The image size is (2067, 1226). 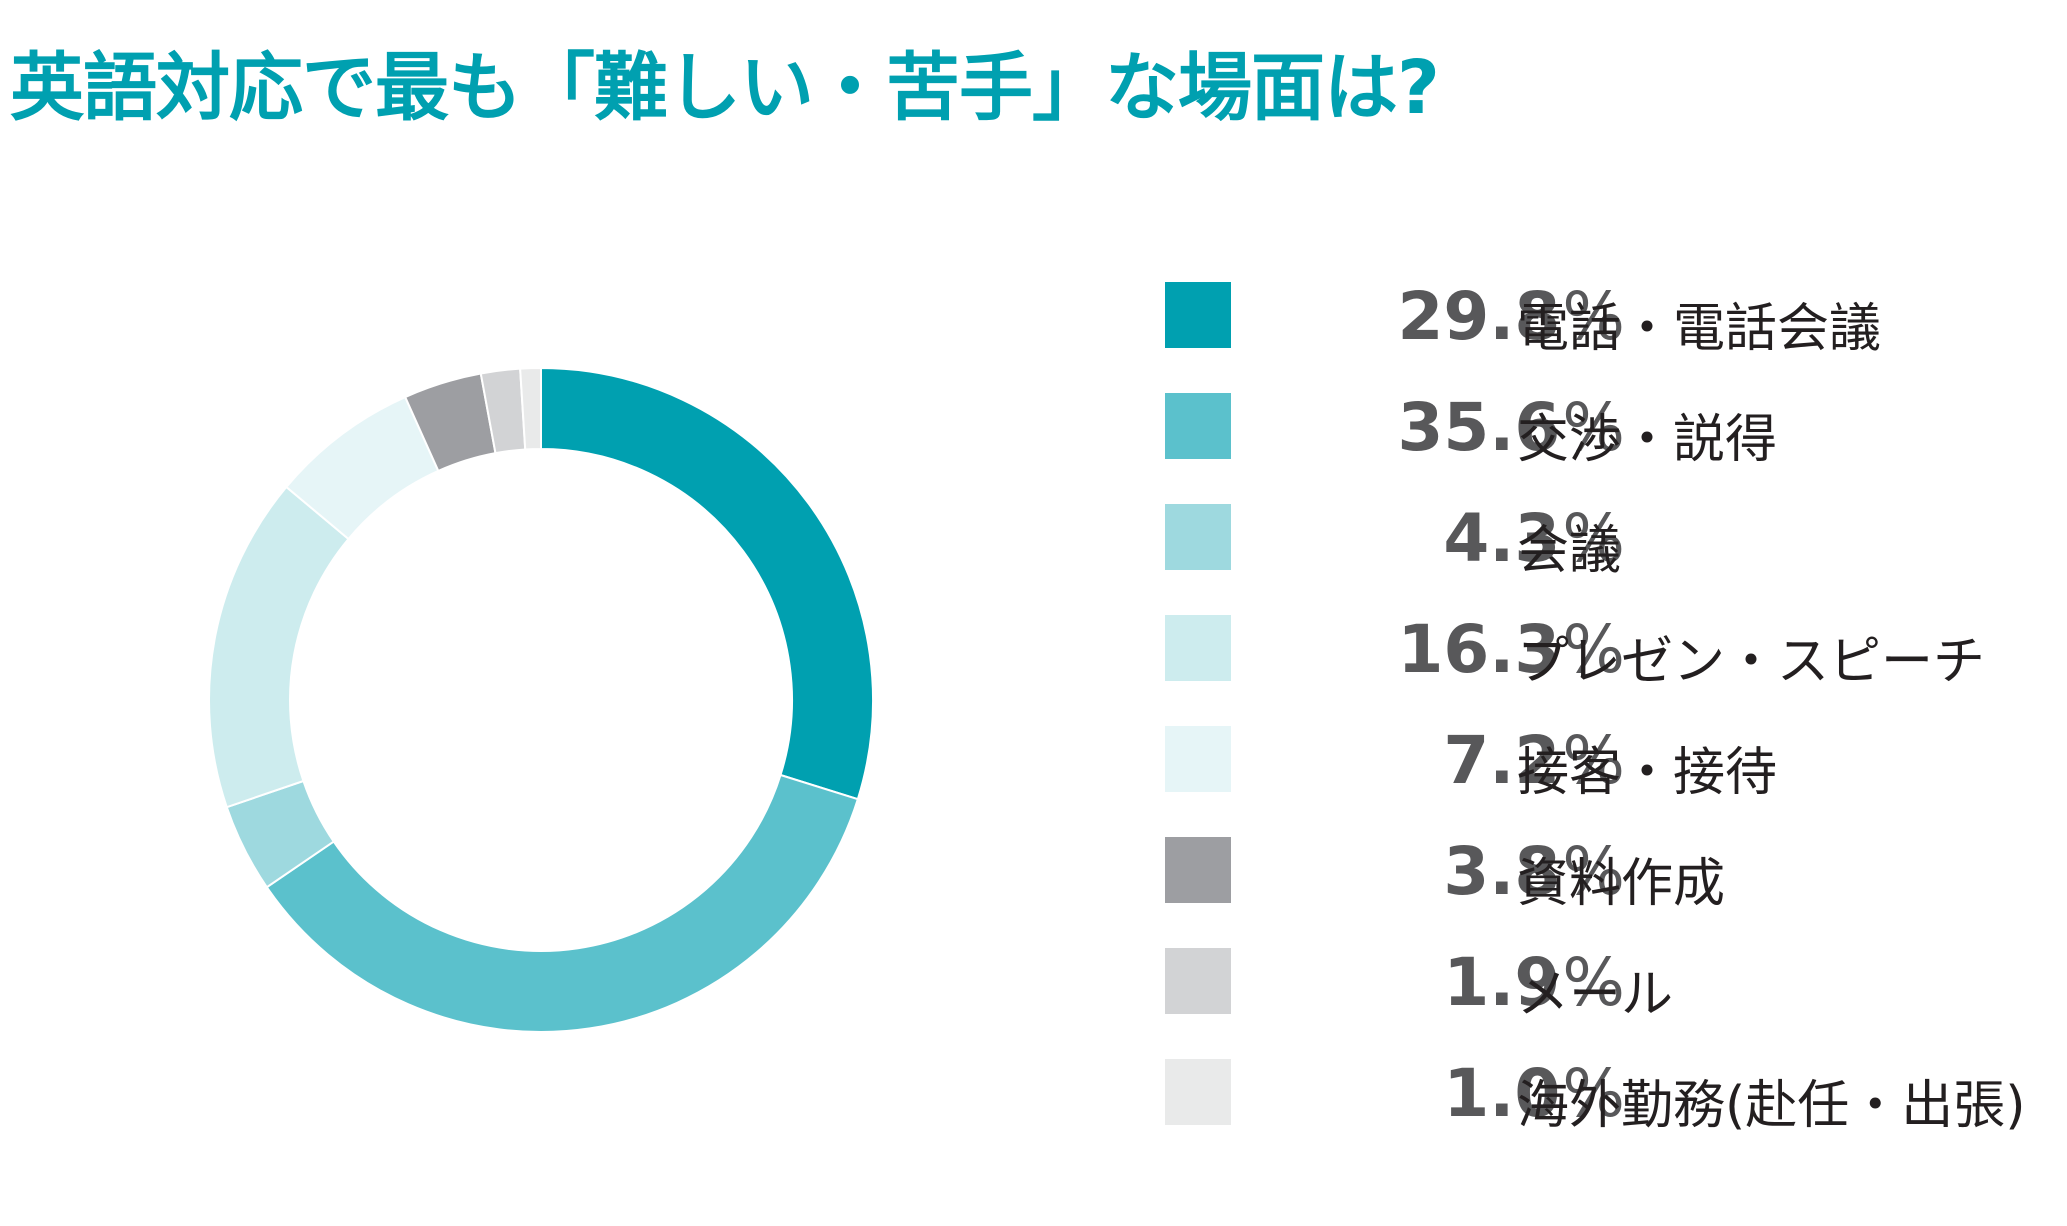 What do you see at coordinates (1647, 773) in the screenshot?
I see `legend-label: 接客・接待` at bounding box center [1647, 773].